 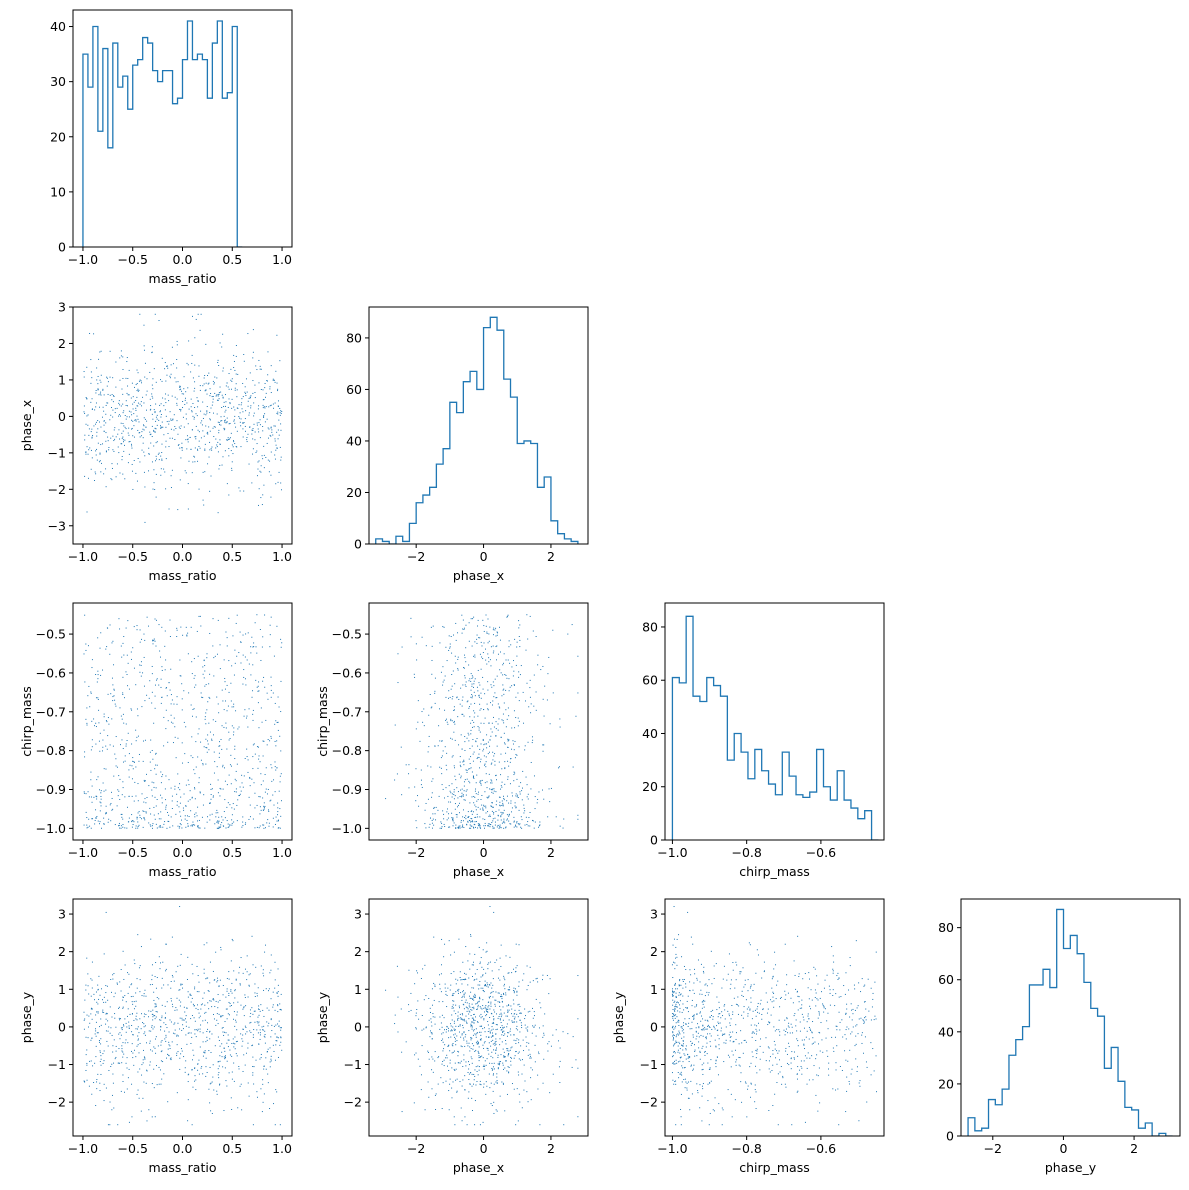 I want to click on x-tick-label: −1.0, so click(x=83, y=556).